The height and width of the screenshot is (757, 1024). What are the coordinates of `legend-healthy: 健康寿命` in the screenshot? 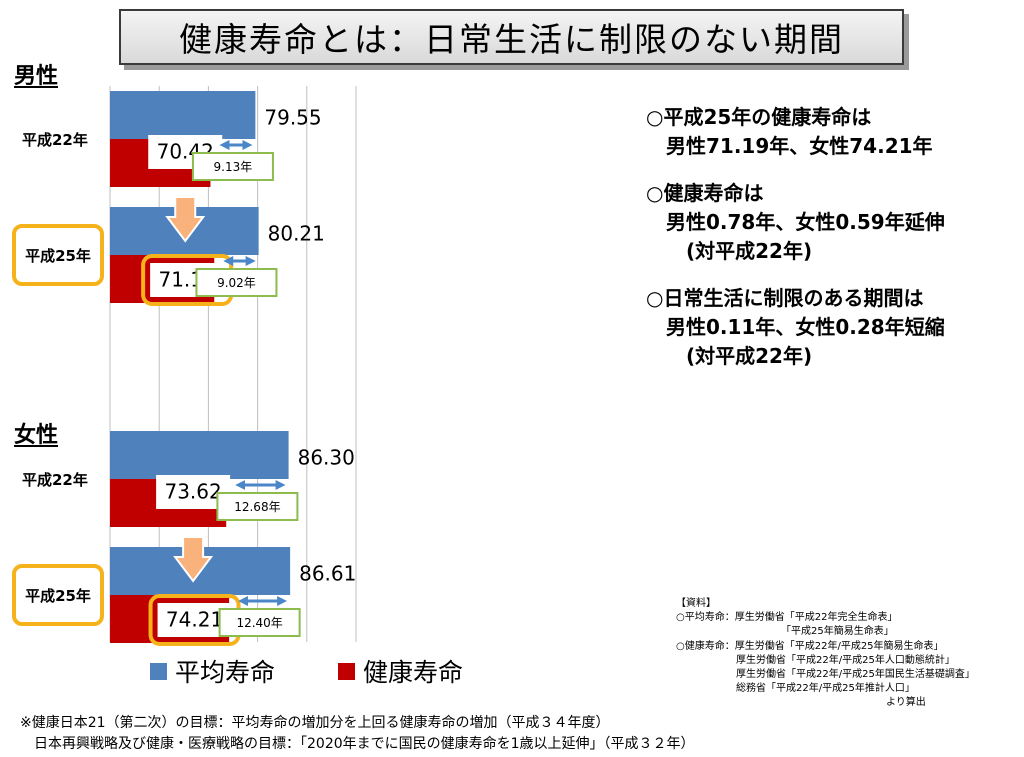 It's located at (400, 671).